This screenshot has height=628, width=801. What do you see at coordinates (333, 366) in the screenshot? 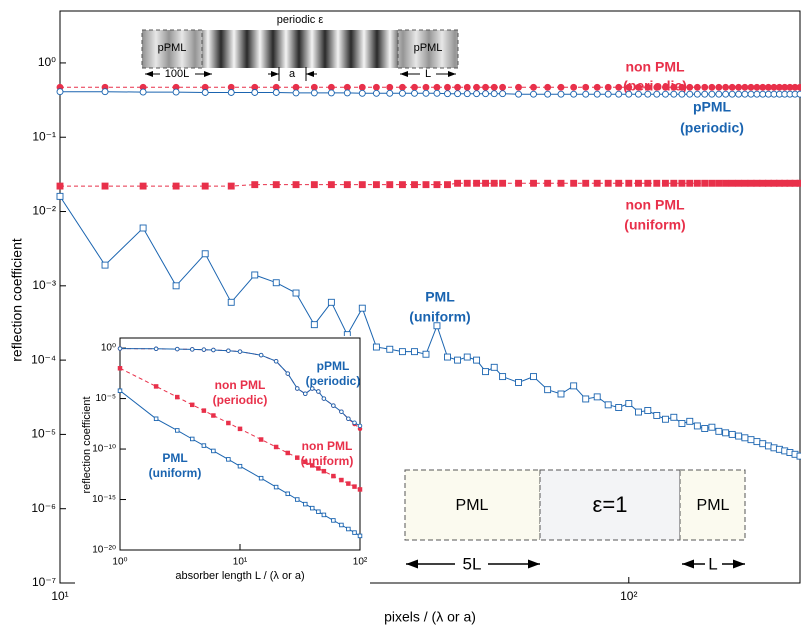
I see `series-label: pPML` at bounding box center [333, 366].